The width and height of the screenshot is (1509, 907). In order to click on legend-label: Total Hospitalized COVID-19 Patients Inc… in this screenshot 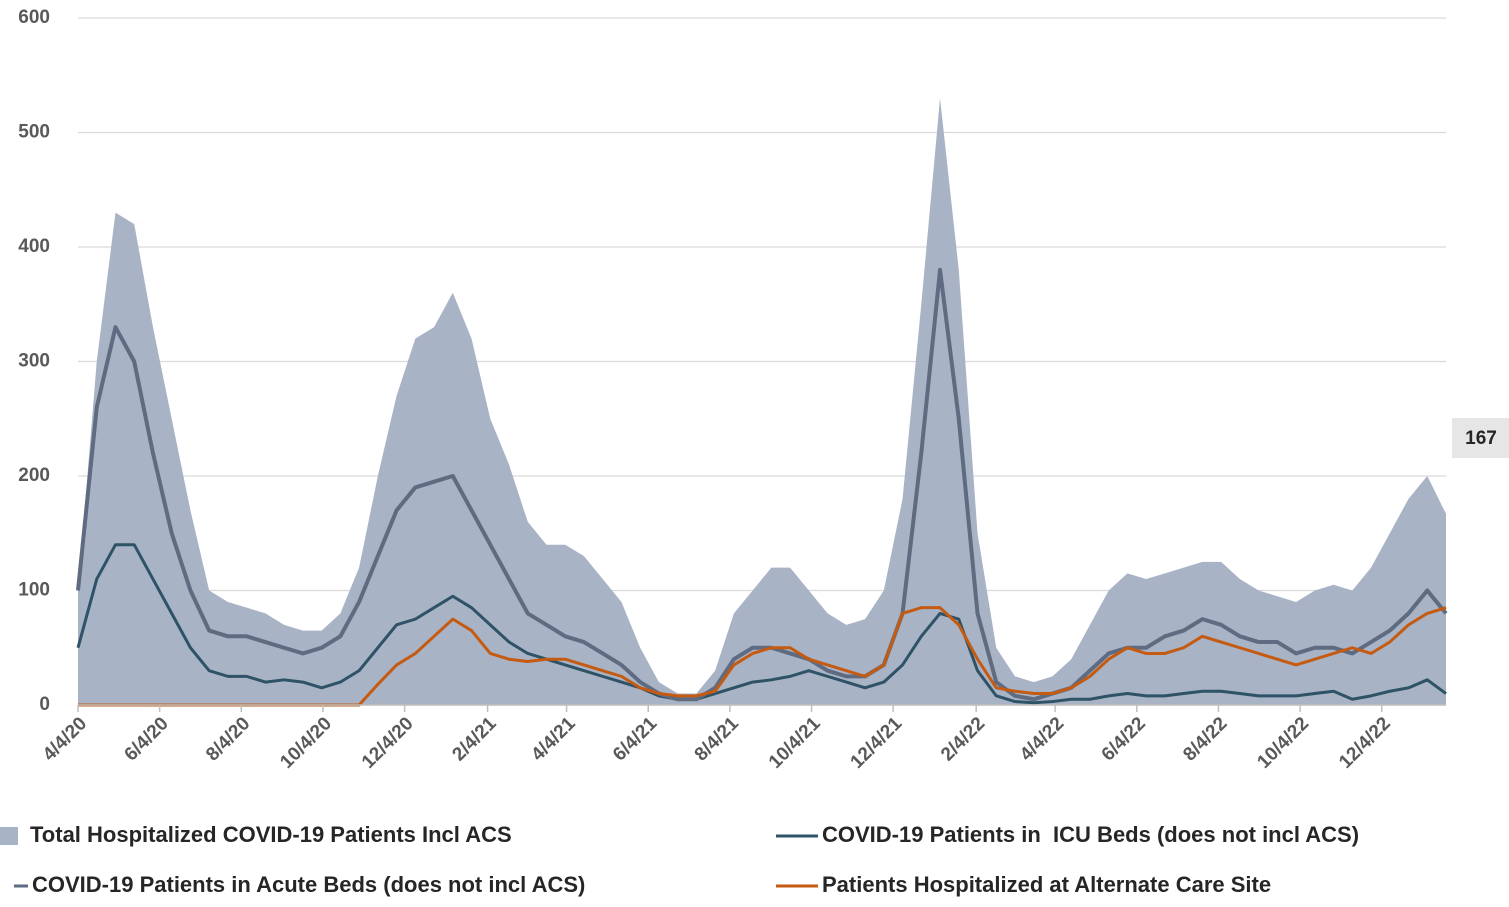, I will do `click(271, 834)`.